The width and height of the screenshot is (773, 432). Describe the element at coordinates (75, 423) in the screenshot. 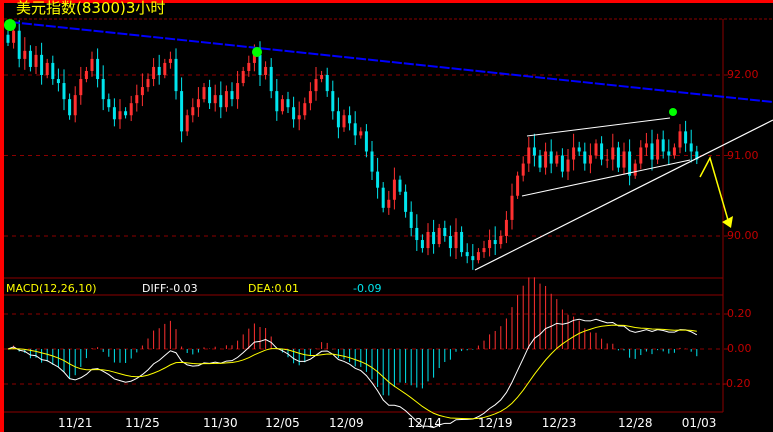

I see `x-tick-label: 11/21` at that location.